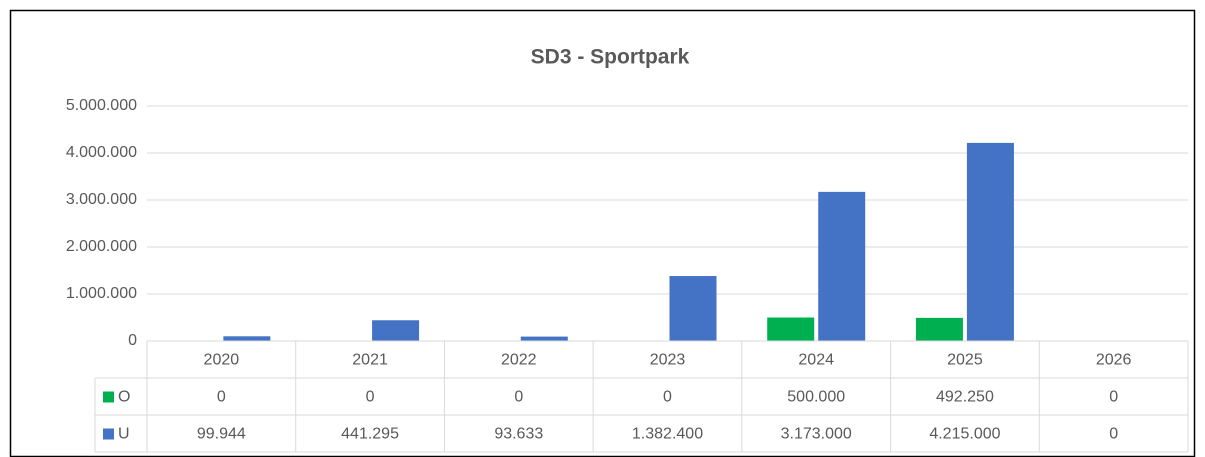  What do you see at coordinates (370, 360) in the screenshot?
I see `x-tick-label: 2021` at bounding box center [370, 360].